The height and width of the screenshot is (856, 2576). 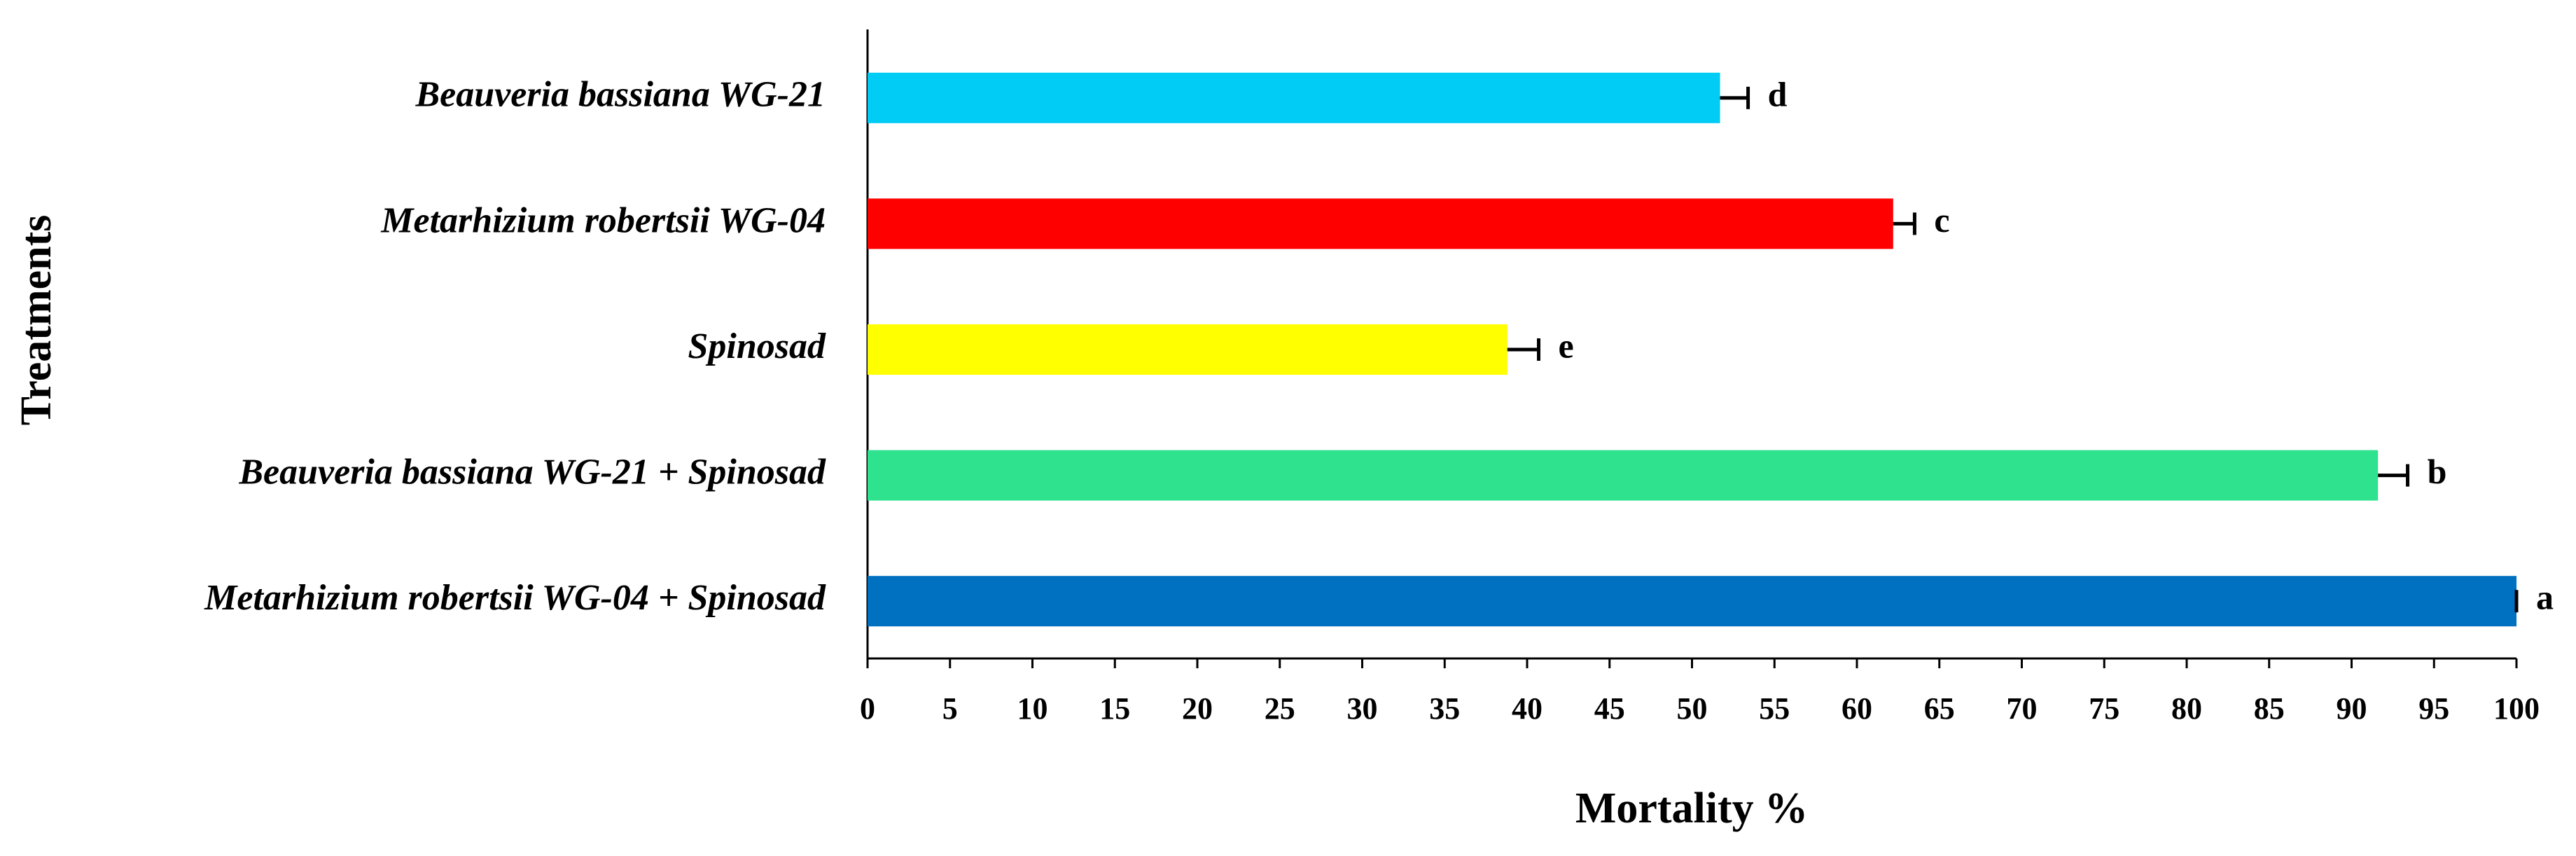 What do you see at coordinates (1939, 708) in the screenshot?
I see `x-tick-label: 65` at bounding box center [1939, 708].